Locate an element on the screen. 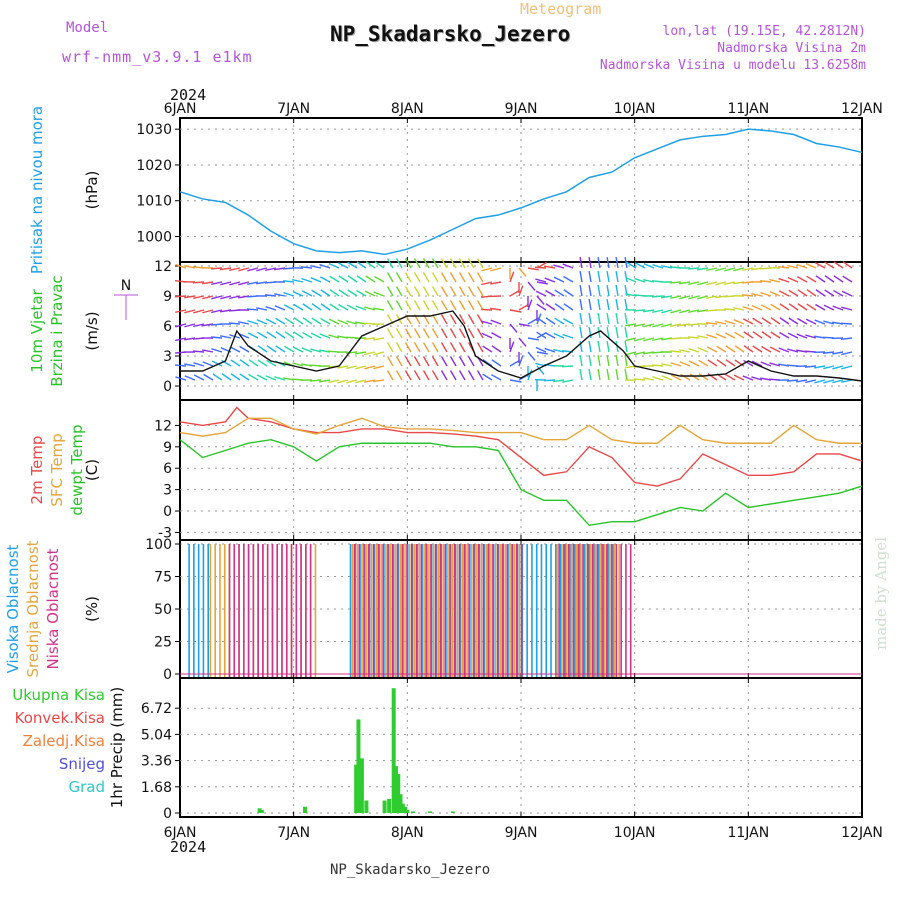  x-tick-label-top: 10JAN is located at coordinates (635, 109).